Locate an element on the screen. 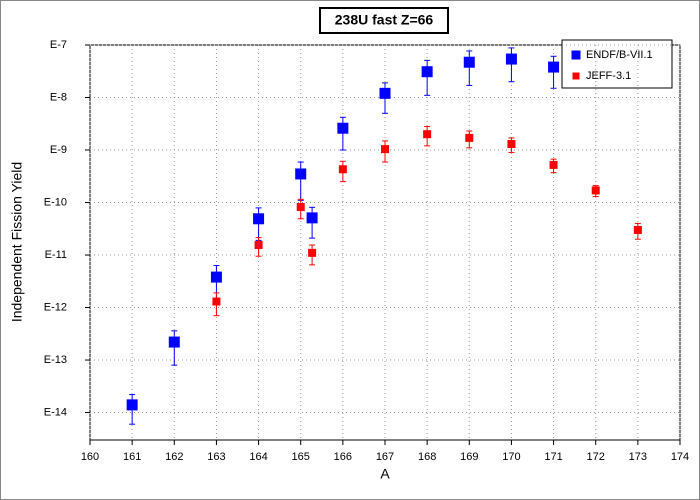 This screenshot has height=500, width=700. x-tick-label: 169 is located at coordinates (469, 457).